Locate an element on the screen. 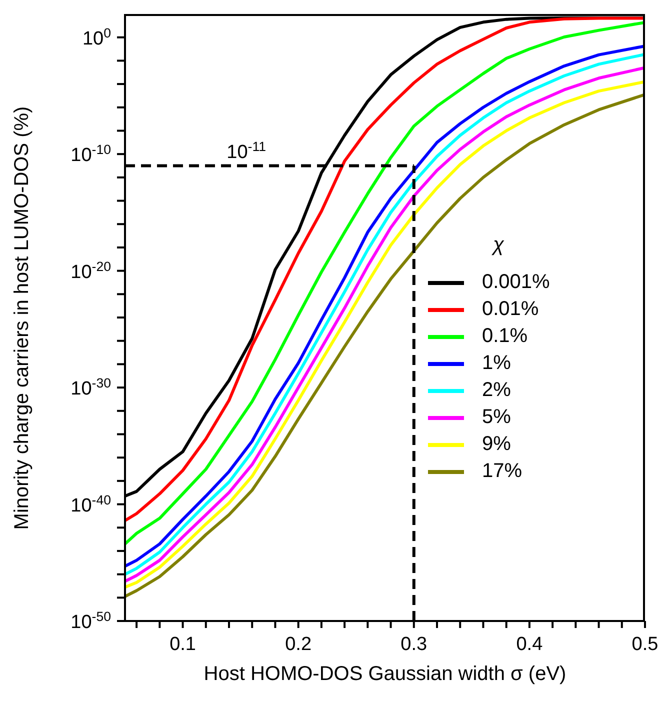 The image size is (670, 702). x-tick-label: 0.4 is located at coordinates (530, 644).